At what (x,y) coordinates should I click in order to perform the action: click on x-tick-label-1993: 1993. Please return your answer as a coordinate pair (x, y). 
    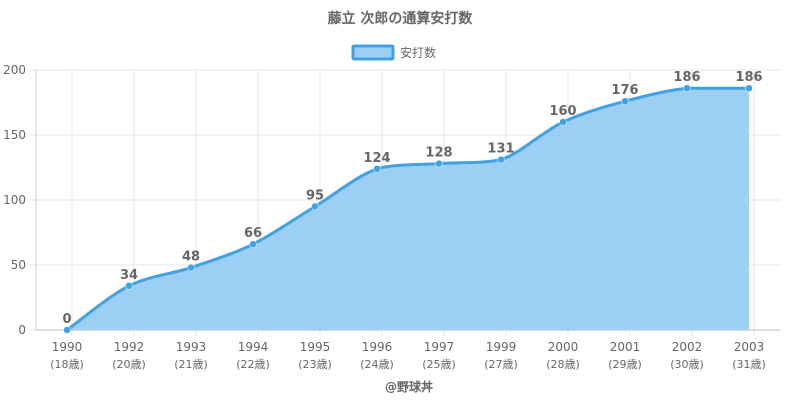
    Looking at the image, I should click on (191, 347).